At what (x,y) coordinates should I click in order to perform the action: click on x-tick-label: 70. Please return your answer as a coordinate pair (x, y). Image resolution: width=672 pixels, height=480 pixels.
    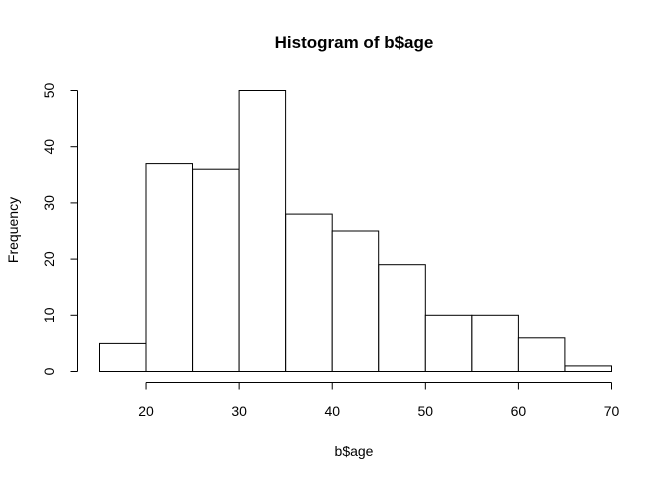
    Looking at the image, I should click on (612, 411).